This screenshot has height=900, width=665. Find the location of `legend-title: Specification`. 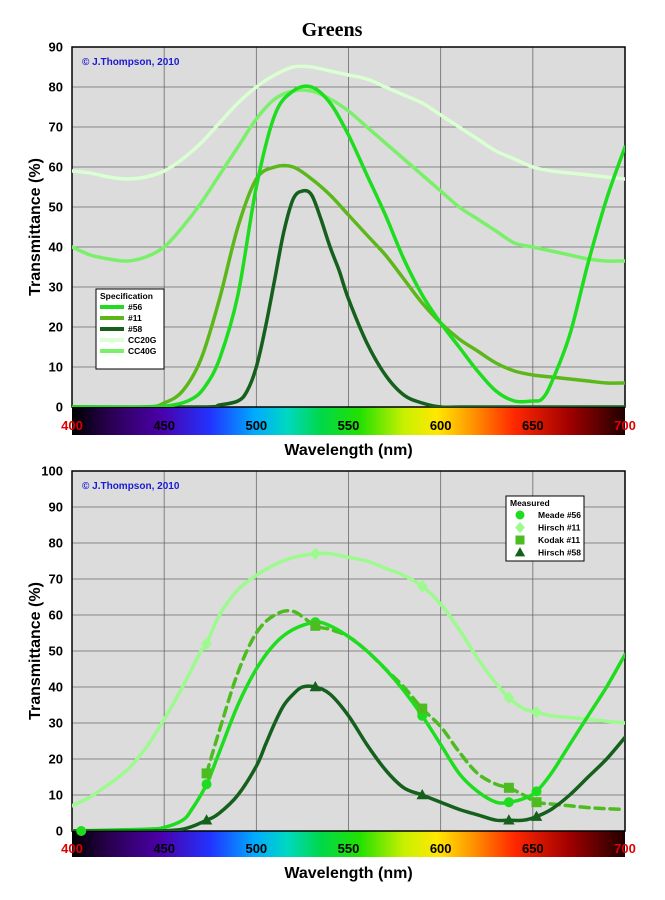

legend-title: Specification is located at coordinates (126, 296).